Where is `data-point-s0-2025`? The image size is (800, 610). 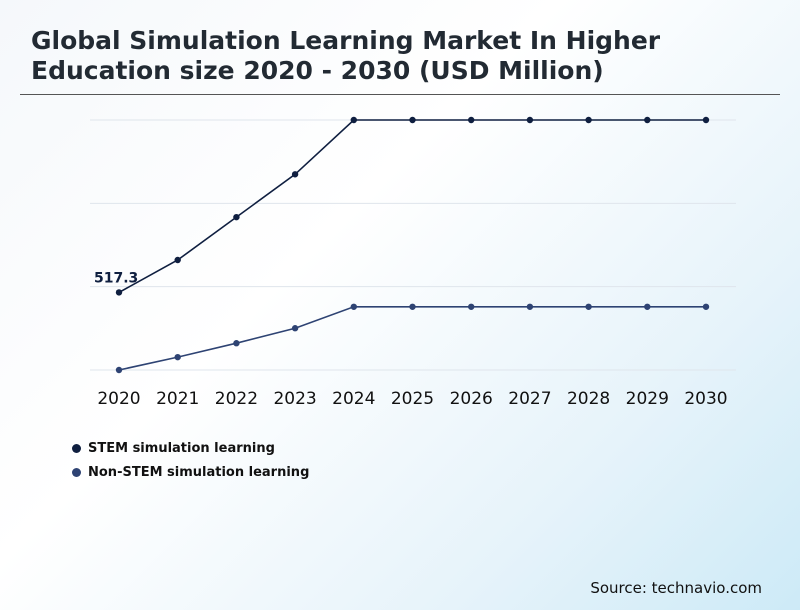
data-point-s0-2025 is located at coordinates (412, 120).